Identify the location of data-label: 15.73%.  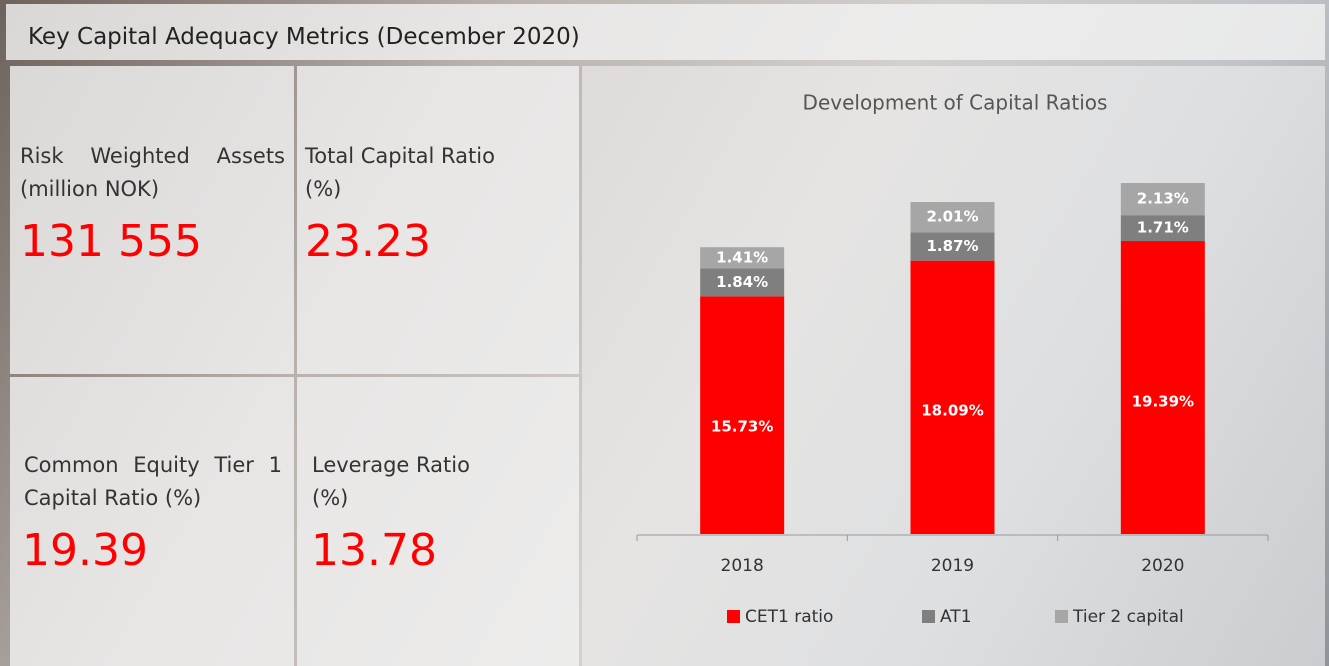
(742, 427).